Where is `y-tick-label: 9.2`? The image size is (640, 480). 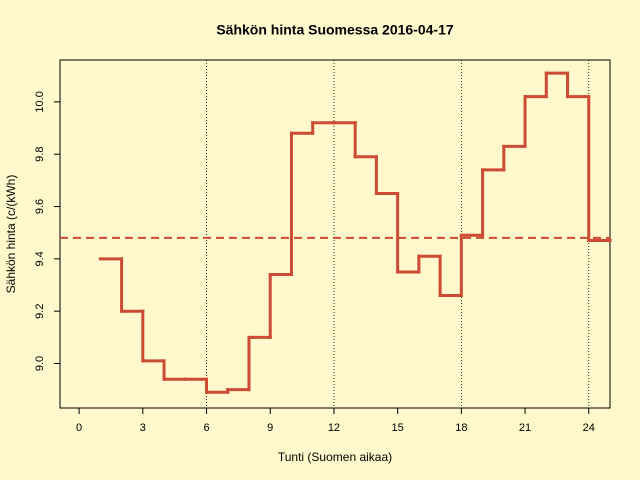 y-tick-label: 9.2 is located at coordinates (40, 311).